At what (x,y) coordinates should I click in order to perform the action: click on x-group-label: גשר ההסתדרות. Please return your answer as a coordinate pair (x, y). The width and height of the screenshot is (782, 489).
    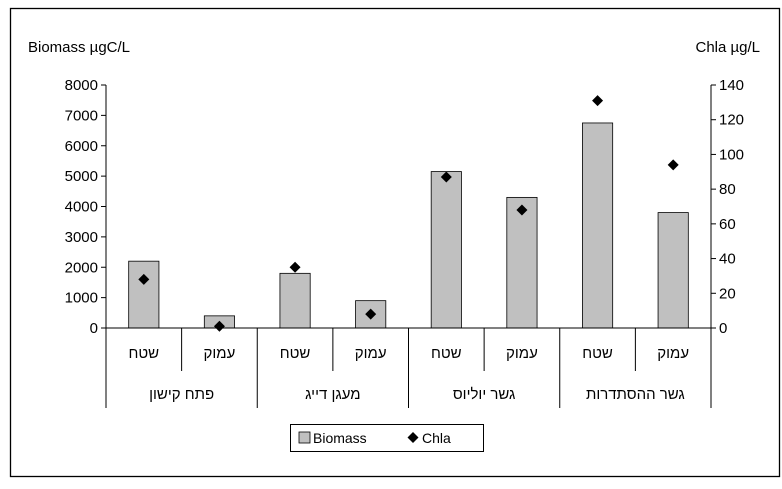
    Looking at the image, I should click on (635, 394).